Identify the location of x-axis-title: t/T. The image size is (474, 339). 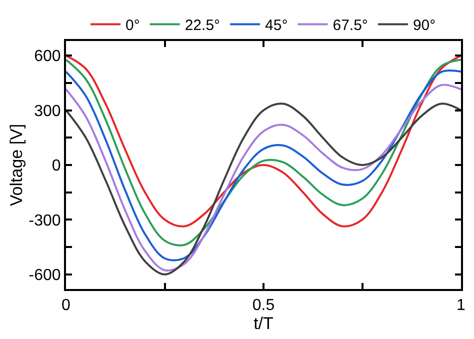
(264, 324).